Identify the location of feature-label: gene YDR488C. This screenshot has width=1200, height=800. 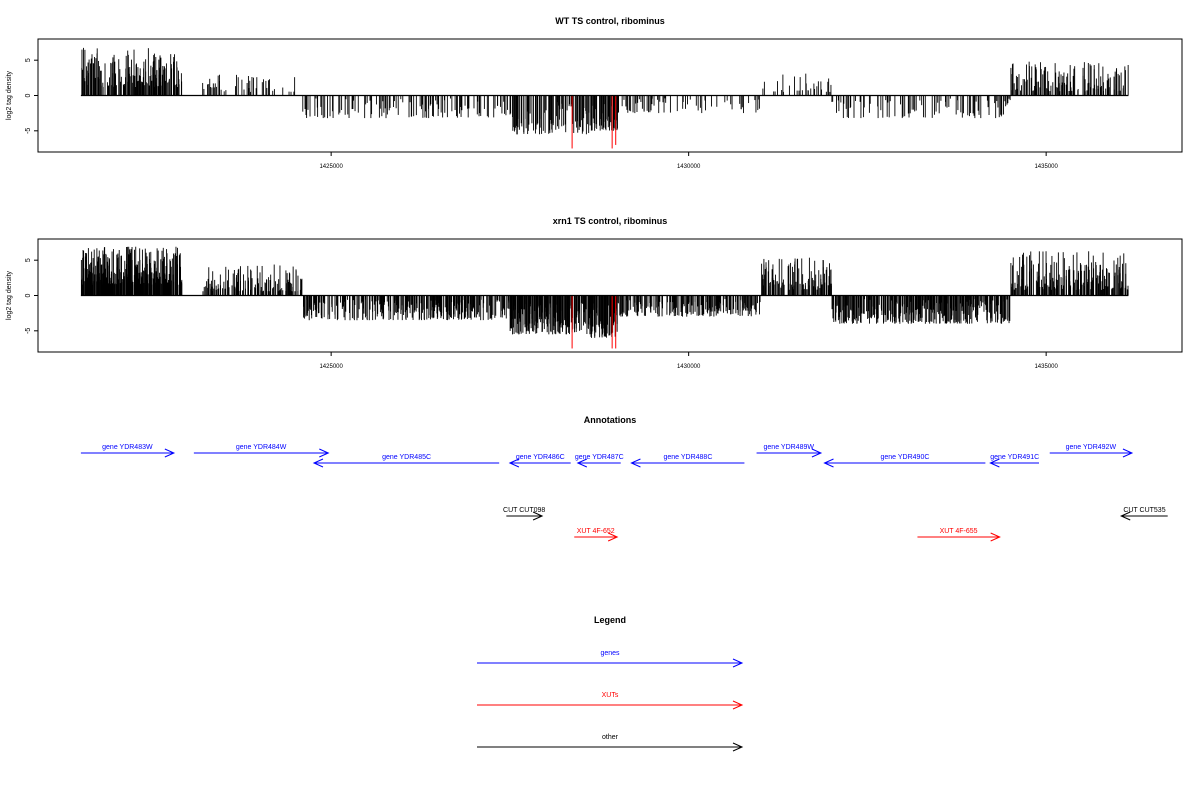
(687, 457).